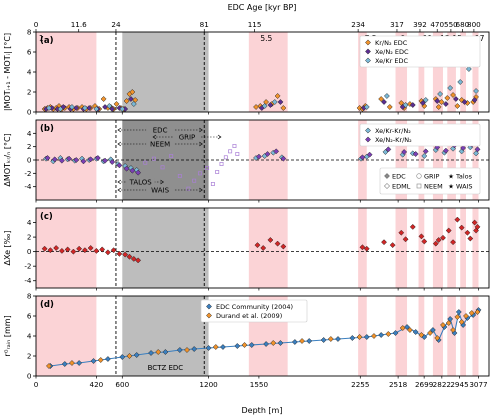 The height and width of the screenshot is (418, 500). I want to click on bottom-tick-label: 2518, so click(398, 384).